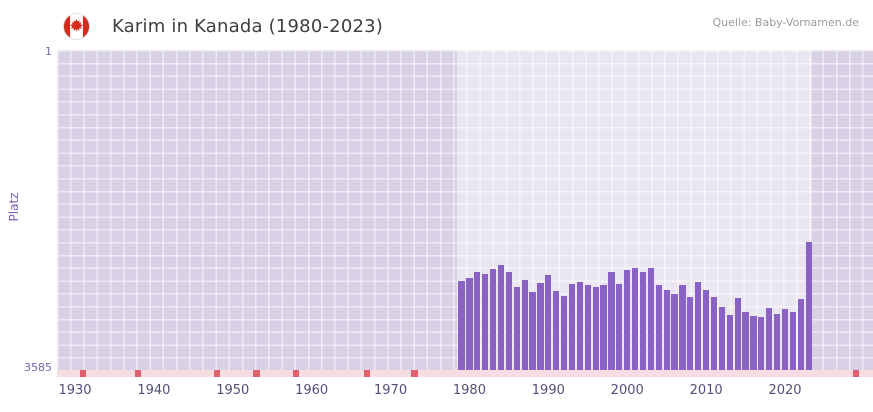  What do you see at coordinates (540, 326) in the screenshot?
I see `bar-1989` at bounding box center [540, 326].